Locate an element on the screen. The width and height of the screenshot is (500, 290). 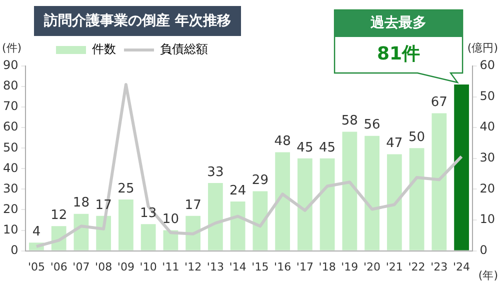
x-tick-label: '24 is located at coordinates (461, 267).